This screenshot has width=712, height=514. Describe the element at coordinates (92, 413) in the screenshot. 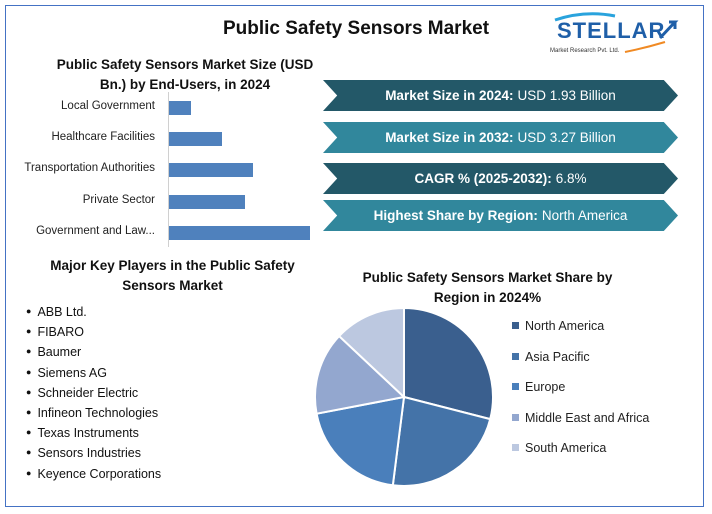

I see `key-player-item: Infineon Technologies` at that location.